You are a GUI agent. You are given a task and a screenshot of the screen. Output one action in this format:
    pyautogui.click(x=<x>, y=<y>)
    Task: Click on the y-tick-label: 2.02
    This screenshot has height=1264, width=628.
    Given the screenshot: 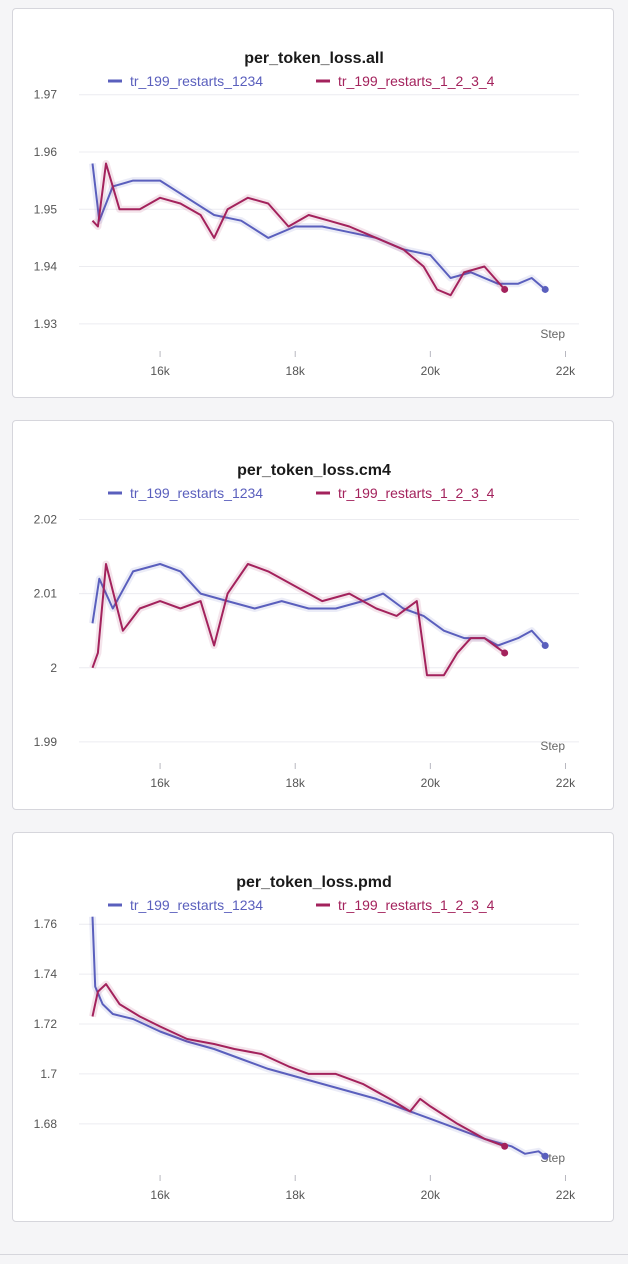 What is the action you would take?
    pyautogui.click(x=46, y=520)
    